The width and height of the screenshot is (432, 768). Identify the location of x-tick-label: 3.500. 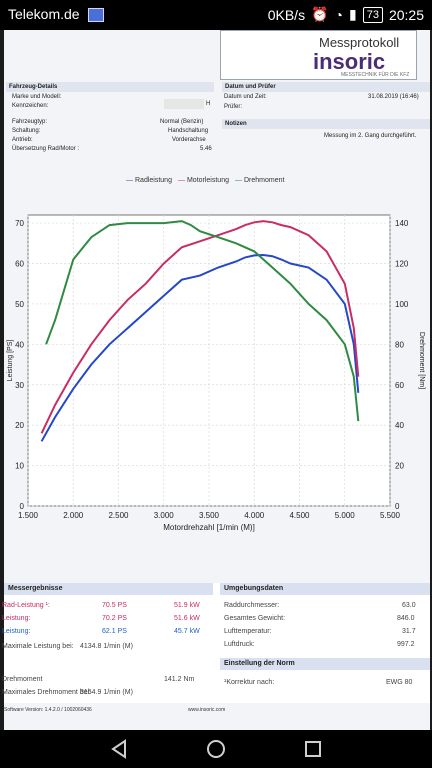
(209, 515).